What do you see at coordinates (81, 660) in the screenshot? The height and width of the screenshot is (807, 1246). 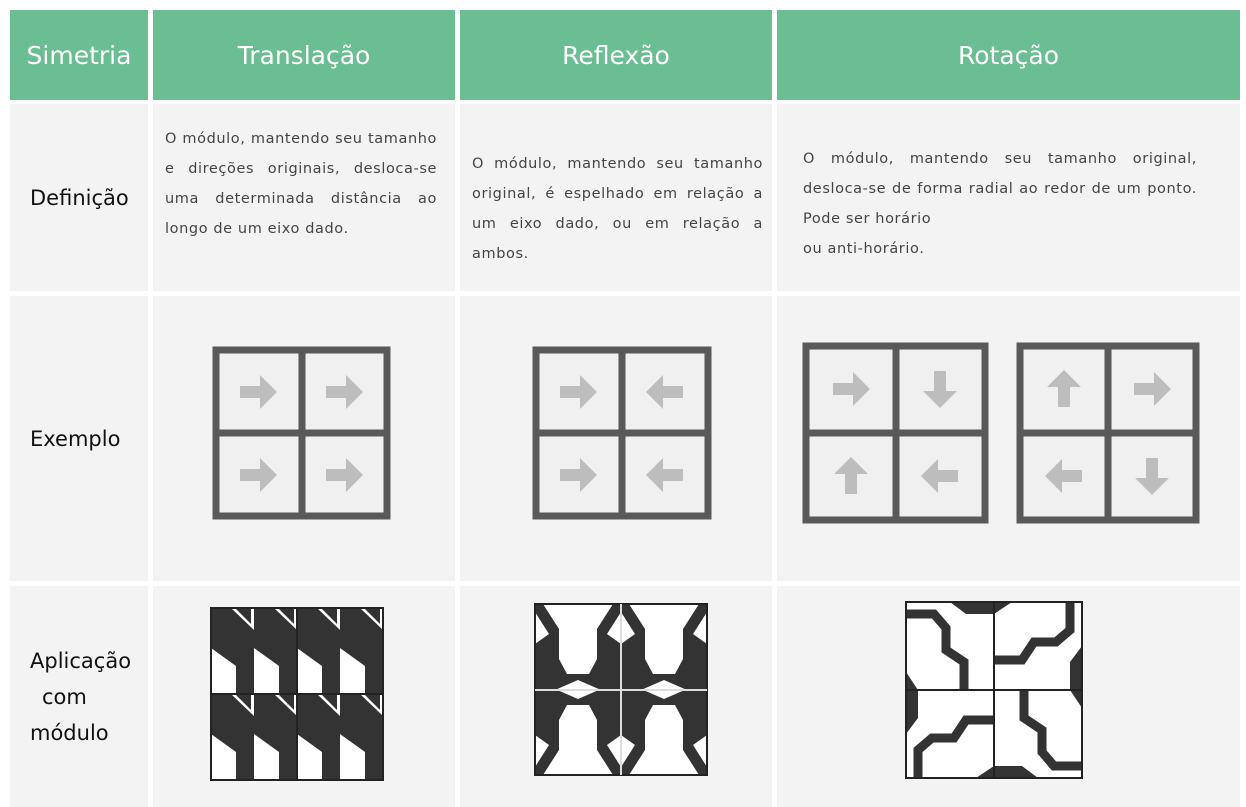 I see `label-line: Aplicação` at bounding box center [81, 660].